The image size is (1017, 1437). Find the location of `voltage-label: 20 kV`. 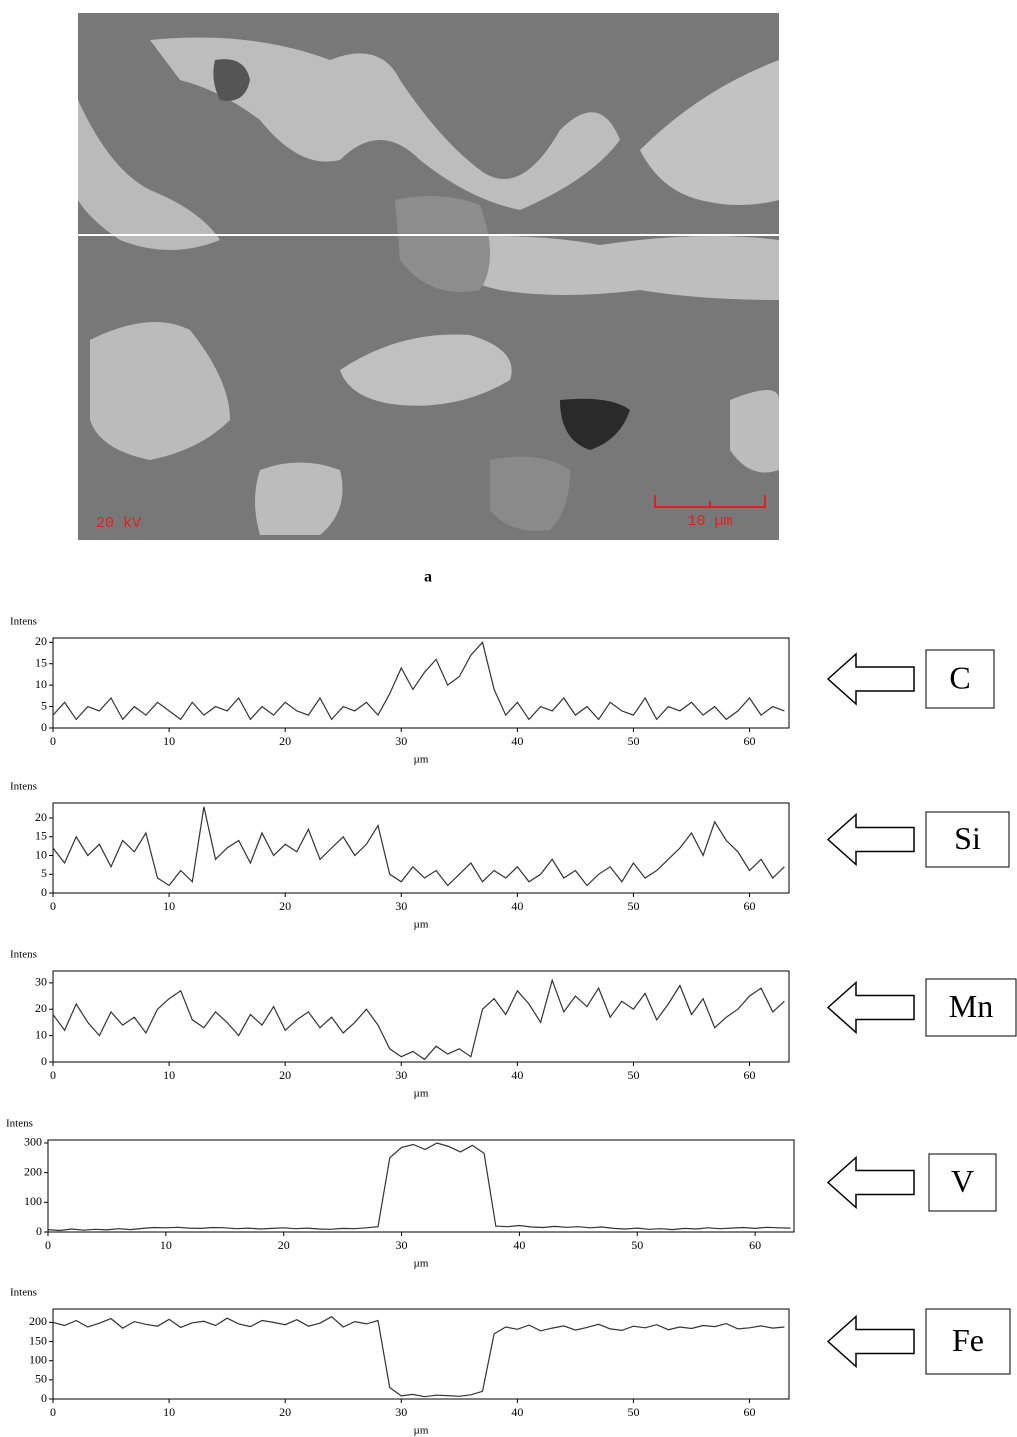

voltage-label: 20 kV is located at coordinates (118, 523).